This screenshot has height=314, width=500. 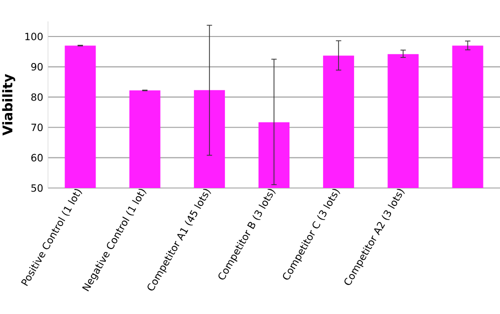 I want to click on y-tick-label: 70, so click(x=37, y=128).